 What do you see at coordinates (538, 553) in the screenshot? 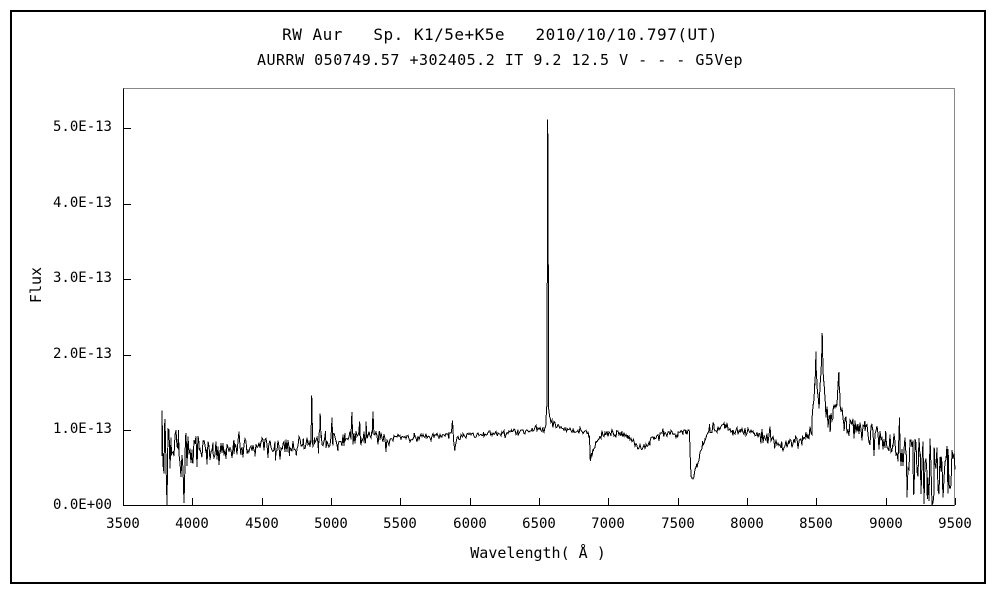
I see `x-axis-title: Wavelength( Å )` at bounding box center [538, 553].